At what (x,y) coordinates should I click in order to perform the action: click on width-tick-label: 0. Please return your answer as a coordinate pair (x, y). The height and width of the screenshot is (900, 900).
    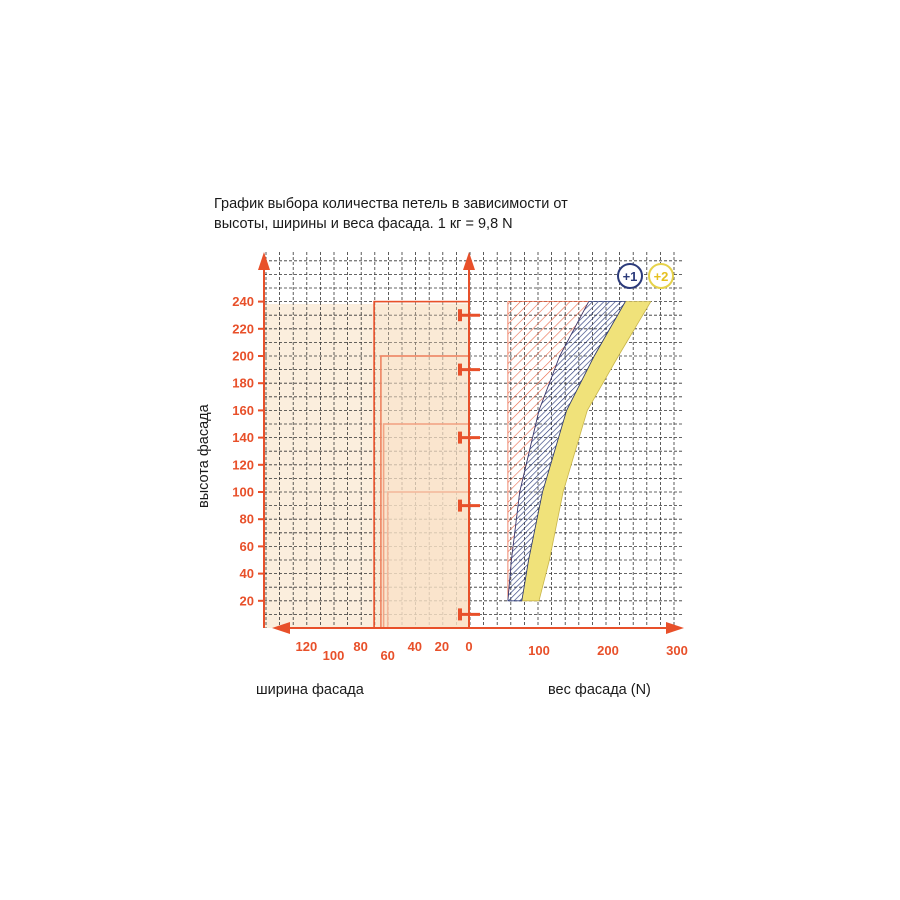
    Looking at the image, I should click on (468, 646).